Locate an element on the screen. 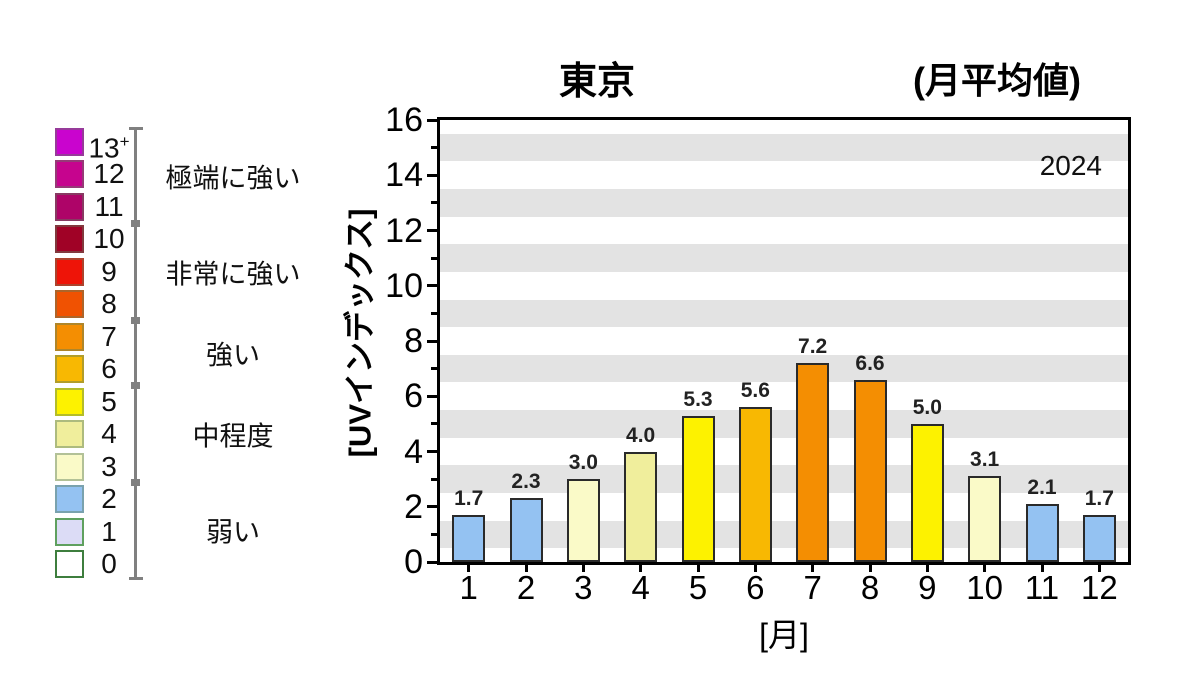 This screenshot has height=676, width=1200. chart-title: 東京 is located at coordinates (597, 82).